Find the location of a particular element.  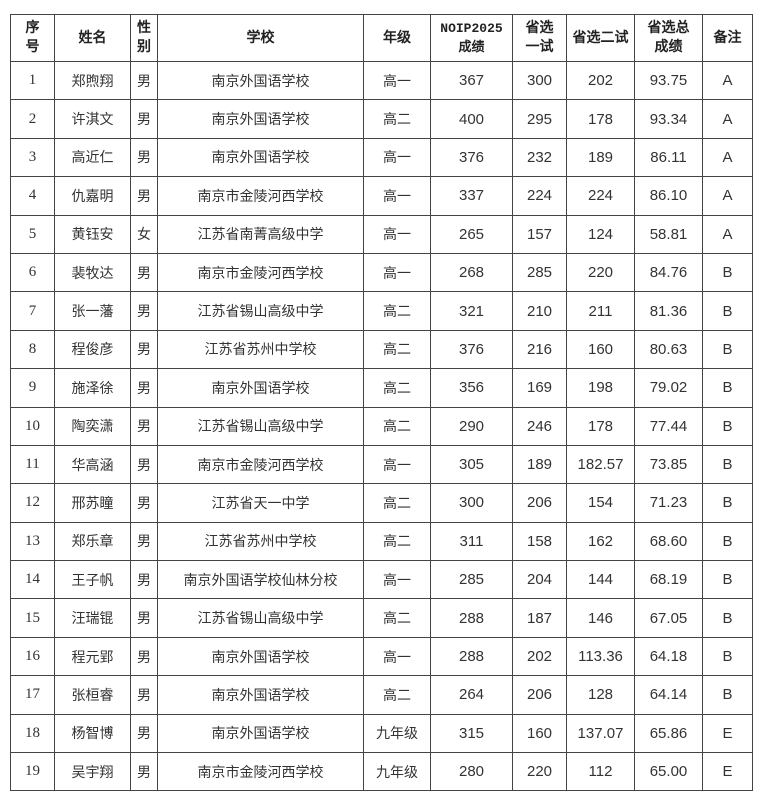

cell-round1-score: 285 is located at coordinates (539, 272).